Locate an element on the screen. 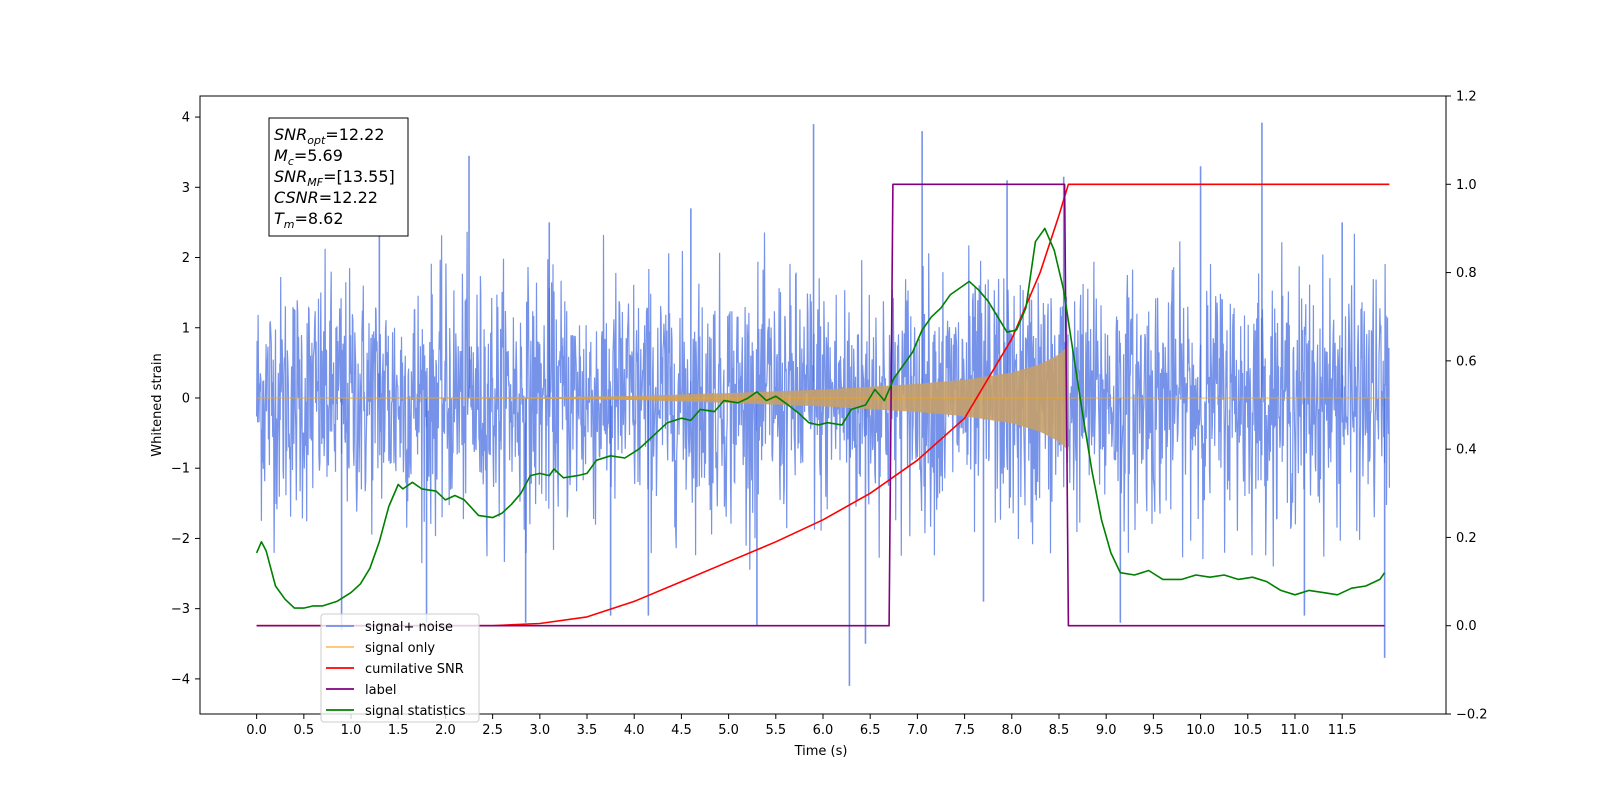 Image resolution: width=1600 pixels, height=800 pixels. x-axis-label: Time (s) is located at coordinates (821, 751).